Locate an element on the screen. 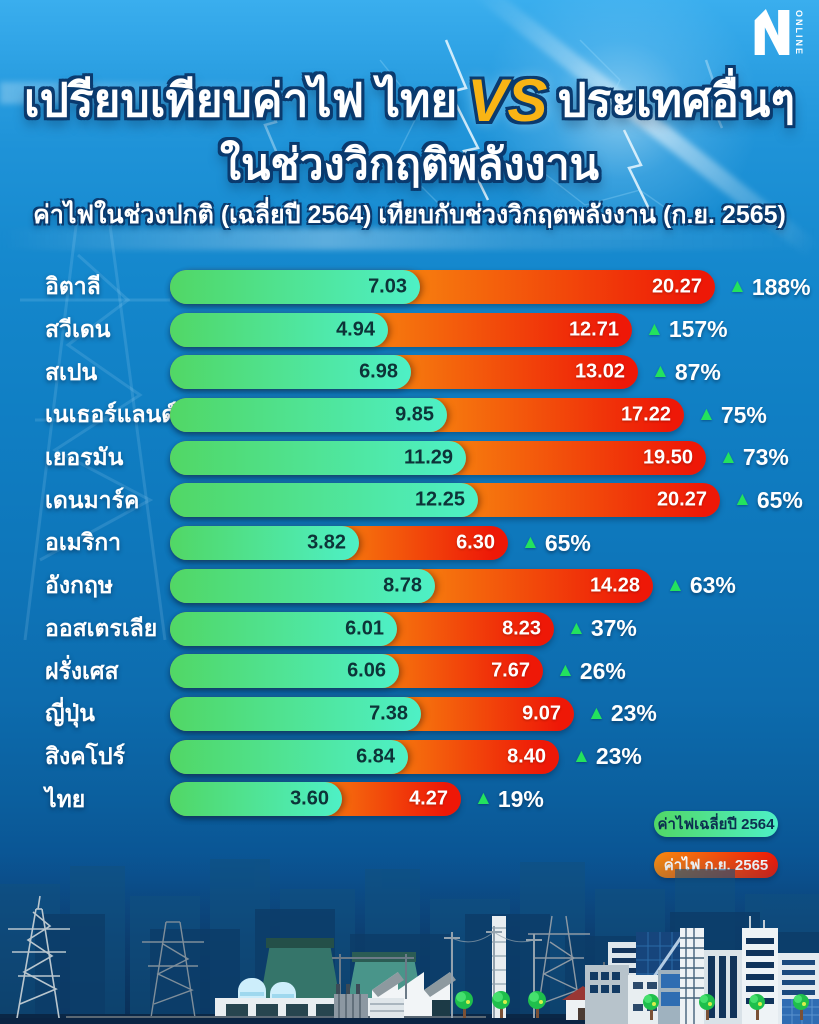 The height and width of the screenshot is (1024, 819). country-label: ฝรั่งเศส is located at coordinates (82, 670).